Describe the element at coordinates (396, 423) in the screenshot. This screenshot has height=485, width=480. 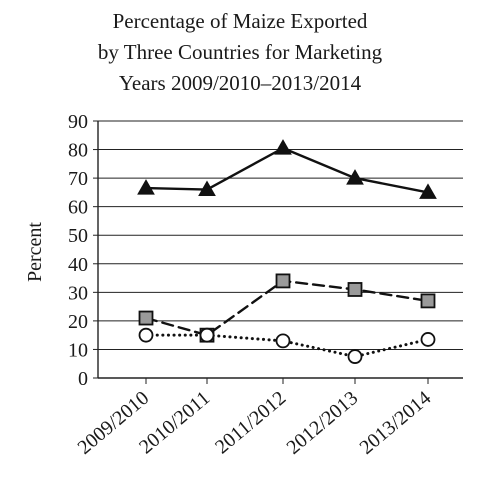
I see `x-tick-label-4: 2013/2014` at that location.